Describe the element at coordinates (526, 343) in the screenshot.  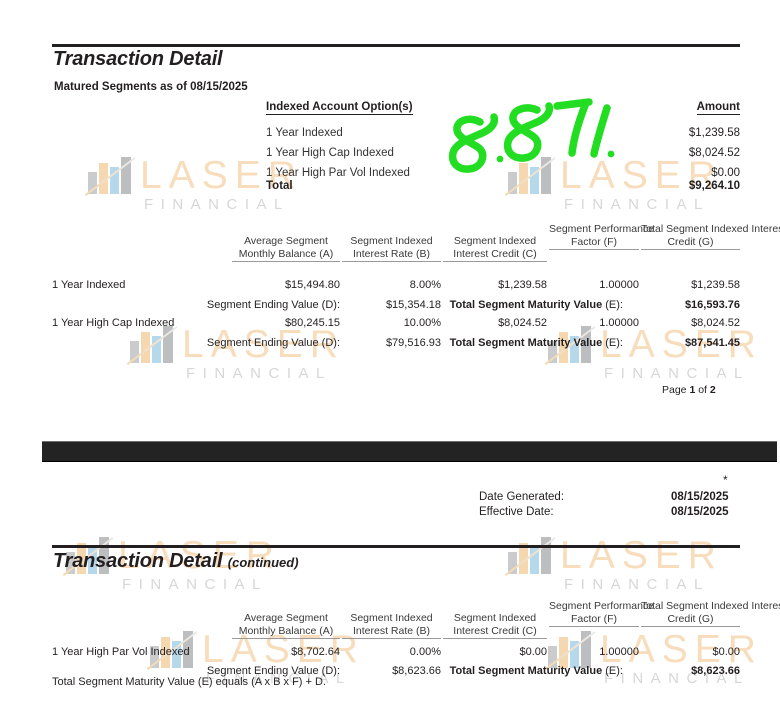
I see `detail-maturity-label-text-1: Total Segment Maturity Value` at that location.